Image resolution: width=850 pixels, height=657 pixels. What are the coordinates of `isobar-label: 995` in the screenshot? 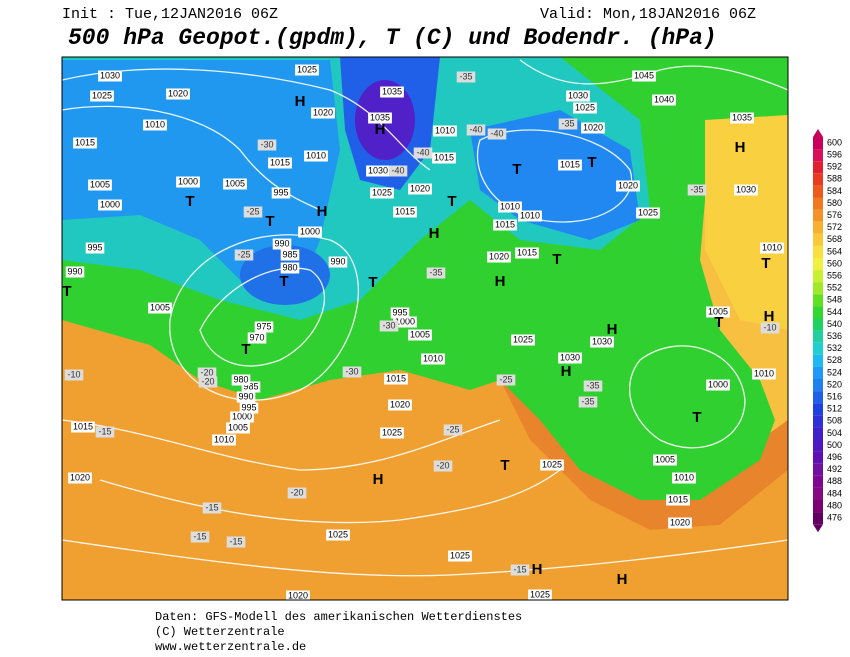 It's located at (280, 192).